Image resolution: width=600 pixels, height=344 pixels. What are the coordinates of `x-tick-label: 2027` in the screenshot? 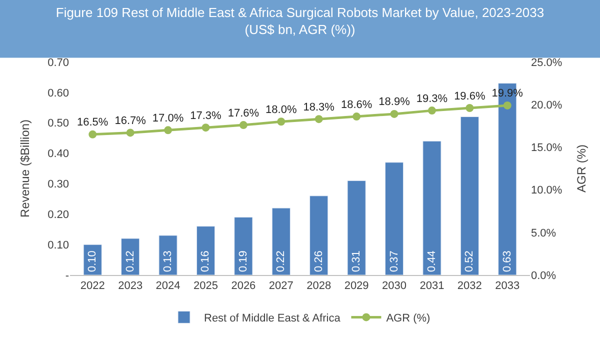 It's located at (281, 286).